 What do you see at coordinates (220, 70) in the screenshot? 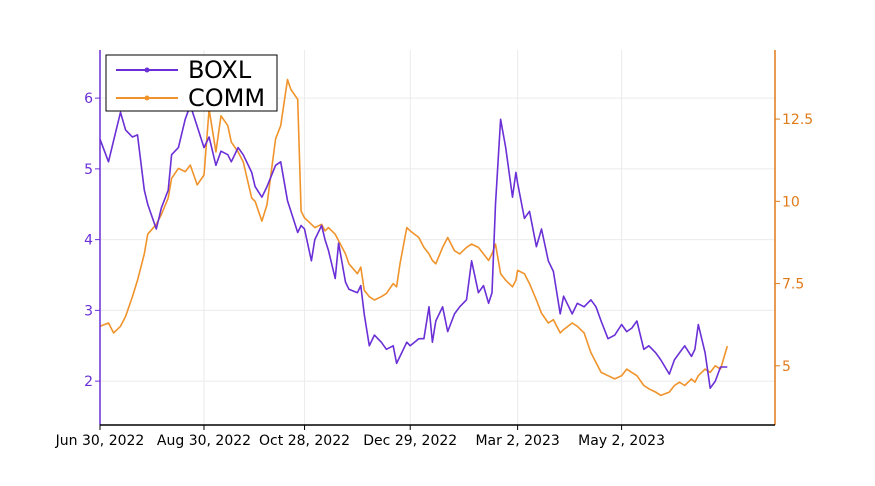
I see `legend-label-boxl: BOXL` at bounding box center [220, 70].